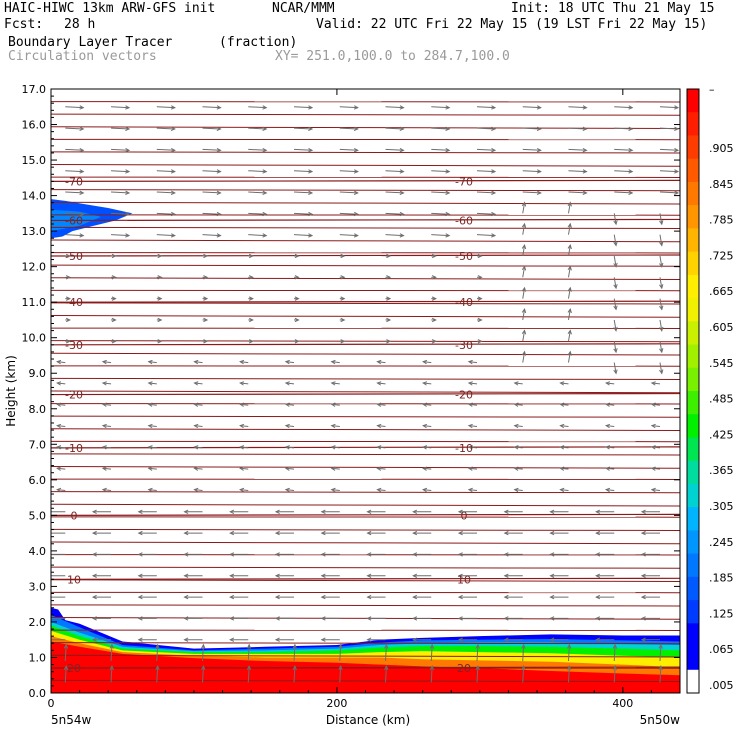 The image size is (740, 740). What do you see at coordinates (38, 409) in the screenshot?
I see `y-tick-label: 8.0` at bounding box center [38, 409].